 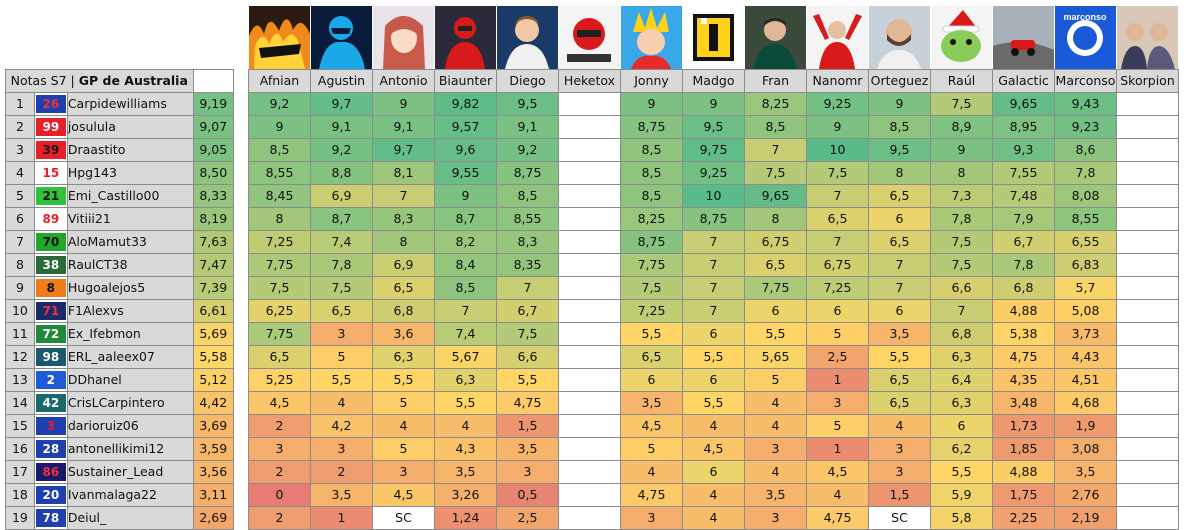 I want to click on score-cell: 9,5, so click(x=527, y=104).